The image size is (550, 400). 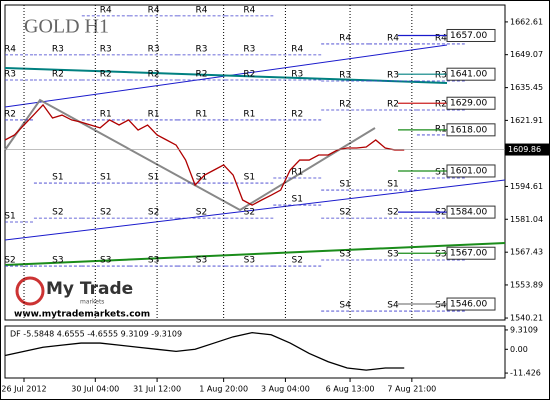 I want to click on y-tick-label: 9.3109, so click(x=524, y=329).